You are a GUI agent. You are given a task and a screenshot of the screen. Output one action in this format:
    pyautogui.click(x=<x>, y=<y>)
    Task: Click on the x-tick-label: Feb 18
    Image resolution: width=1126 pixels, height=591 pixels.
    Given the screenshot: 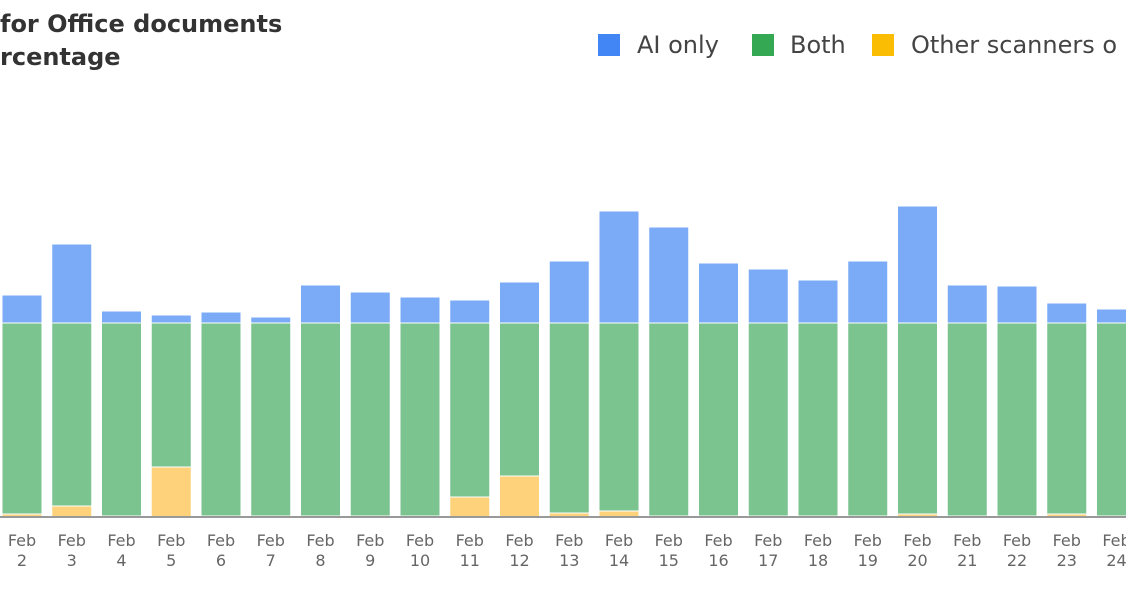 What is the action you would take?
    pyautogui.click(x=818, y=550)
    